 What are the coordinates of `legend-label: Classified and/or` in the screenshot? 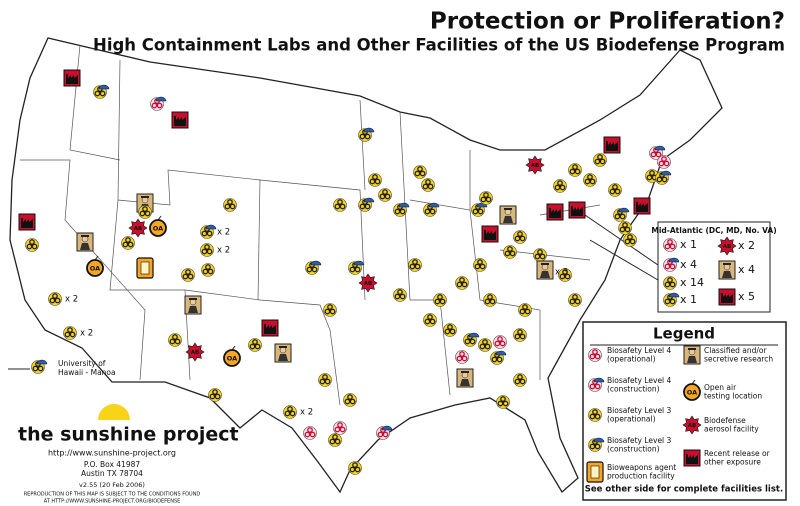 It's located at (736, 350).